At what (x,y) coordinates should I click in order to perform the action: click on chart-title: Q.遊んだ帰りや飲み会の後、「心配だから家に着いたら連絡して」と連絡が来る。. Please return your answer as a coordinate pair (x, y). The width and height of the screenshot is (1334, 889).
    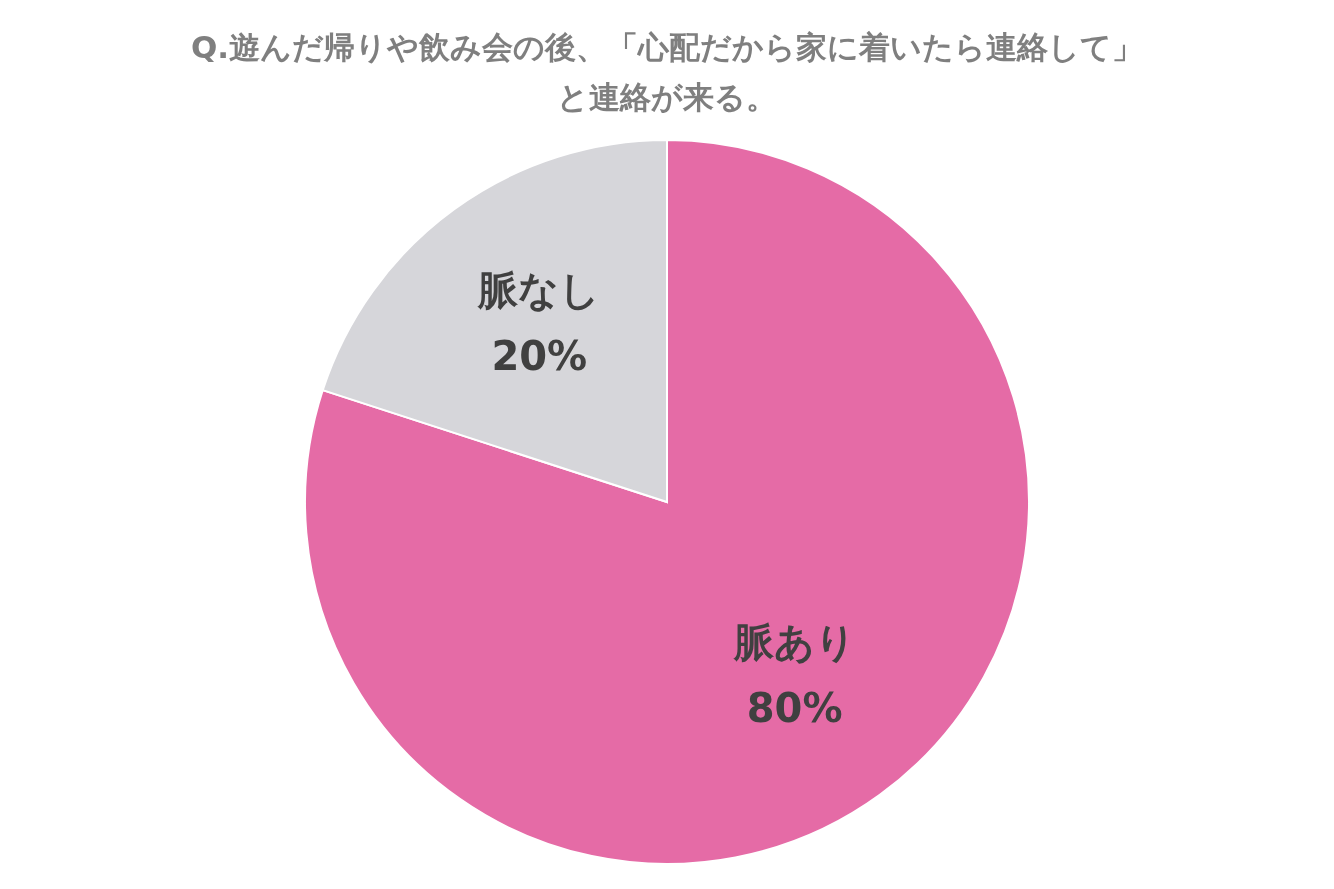
    Looking at the image, I should click on (667, 72).